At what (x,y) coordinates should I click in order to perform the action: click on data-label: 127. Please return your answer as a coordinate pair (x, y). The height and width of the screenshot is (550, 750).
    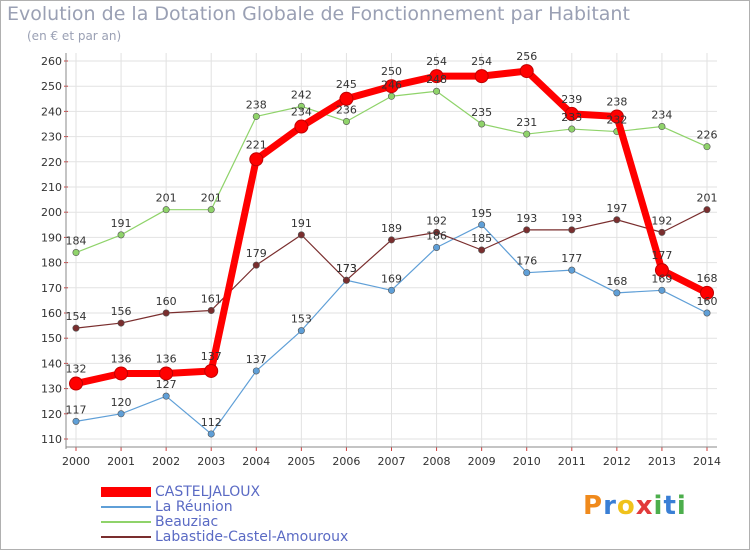
    Looking at the image, I should click on (166, 384).